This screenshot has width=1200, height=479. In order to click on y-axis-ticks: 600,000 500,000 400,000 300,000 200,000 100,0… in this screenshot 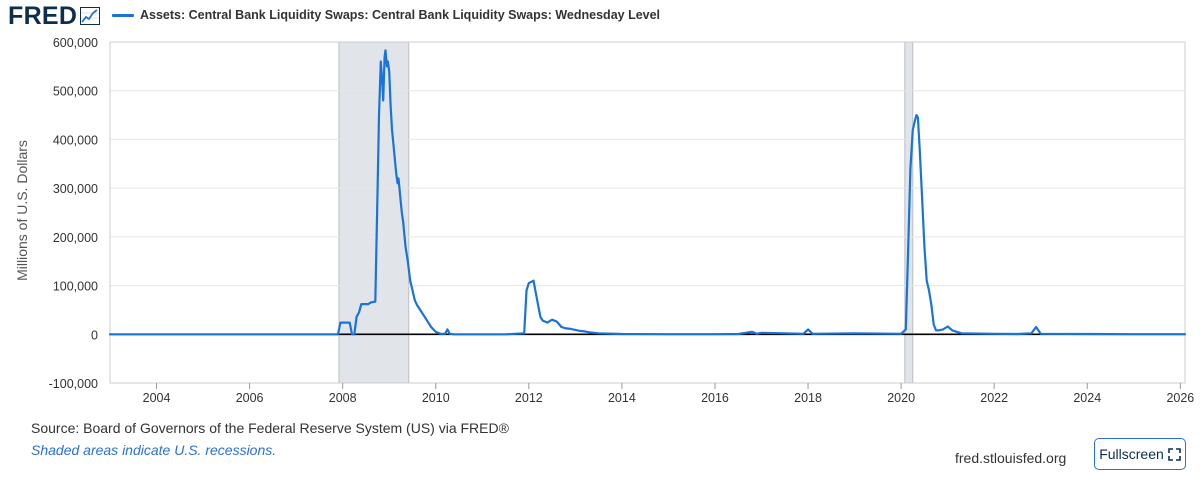, I will do `click(73, 213)`.